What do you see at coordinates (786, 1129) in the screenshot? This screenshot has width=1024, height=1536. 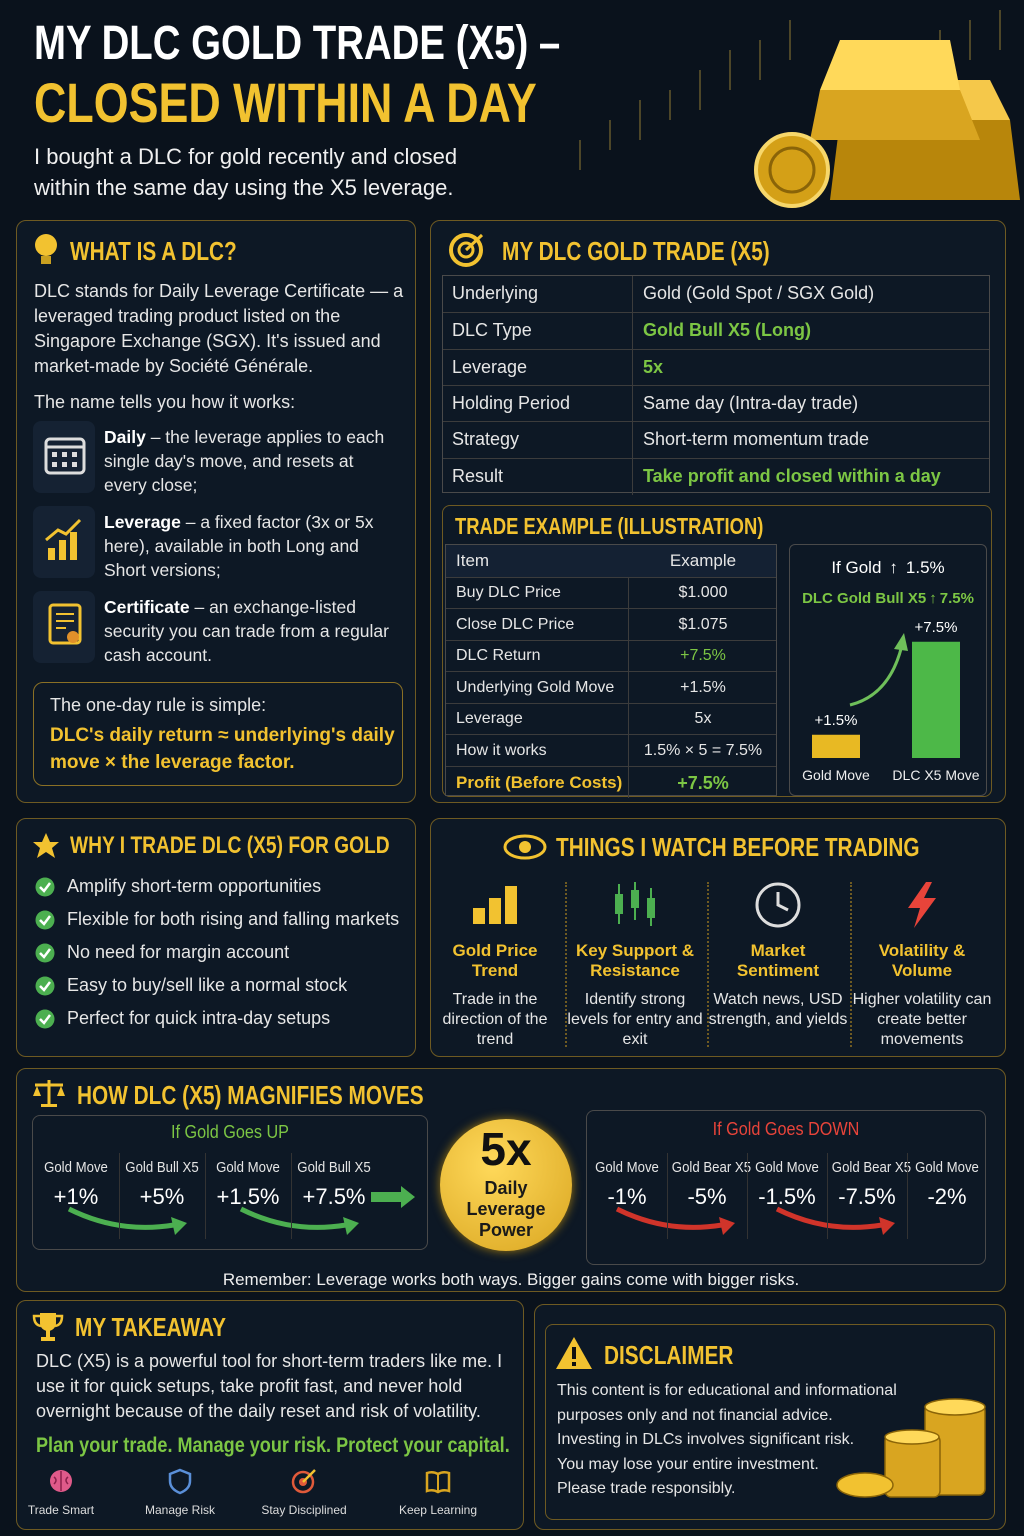 I see `move-label: If Gold Goes DOWN` at bounding box center [786, 1129].